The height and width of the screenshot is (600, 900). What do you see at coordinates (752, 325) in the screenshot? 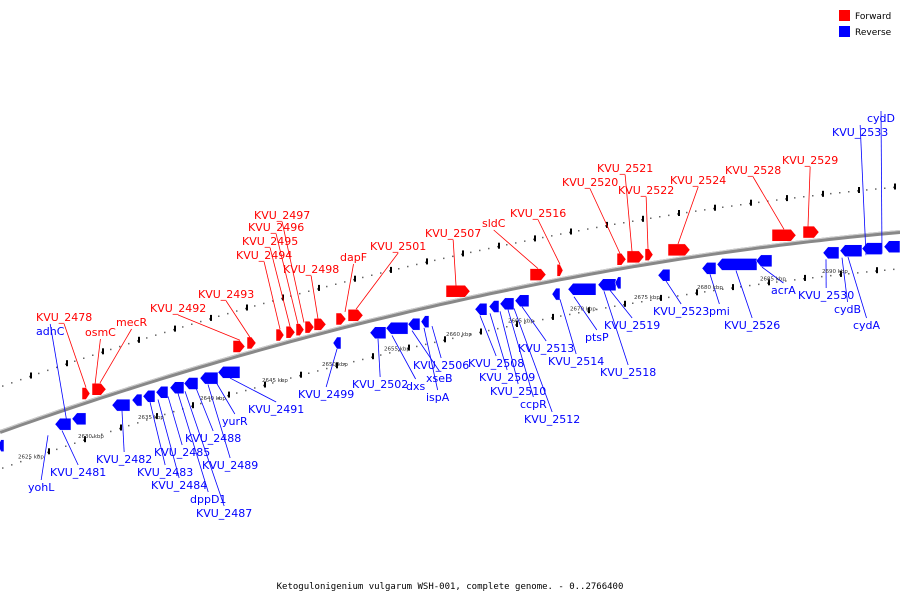
I see `reverse-gene-label: KVU_2526` at bounding box center [752, 325].